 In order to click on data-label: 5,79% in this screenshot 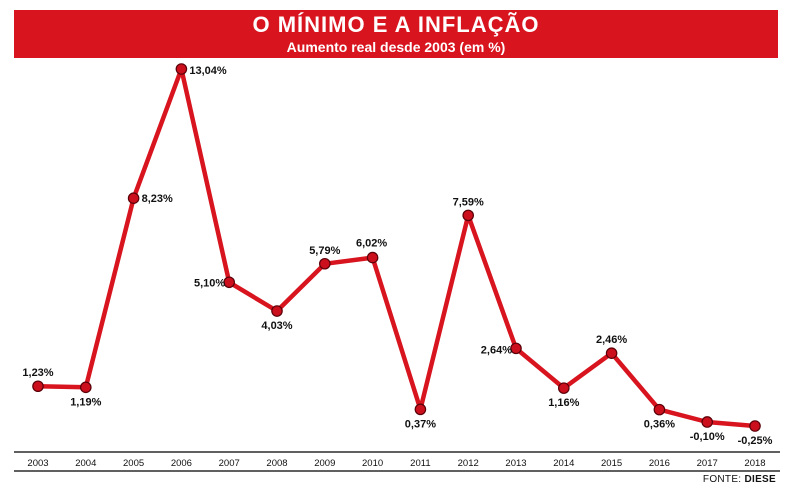, I will do `click(324, 251)`.